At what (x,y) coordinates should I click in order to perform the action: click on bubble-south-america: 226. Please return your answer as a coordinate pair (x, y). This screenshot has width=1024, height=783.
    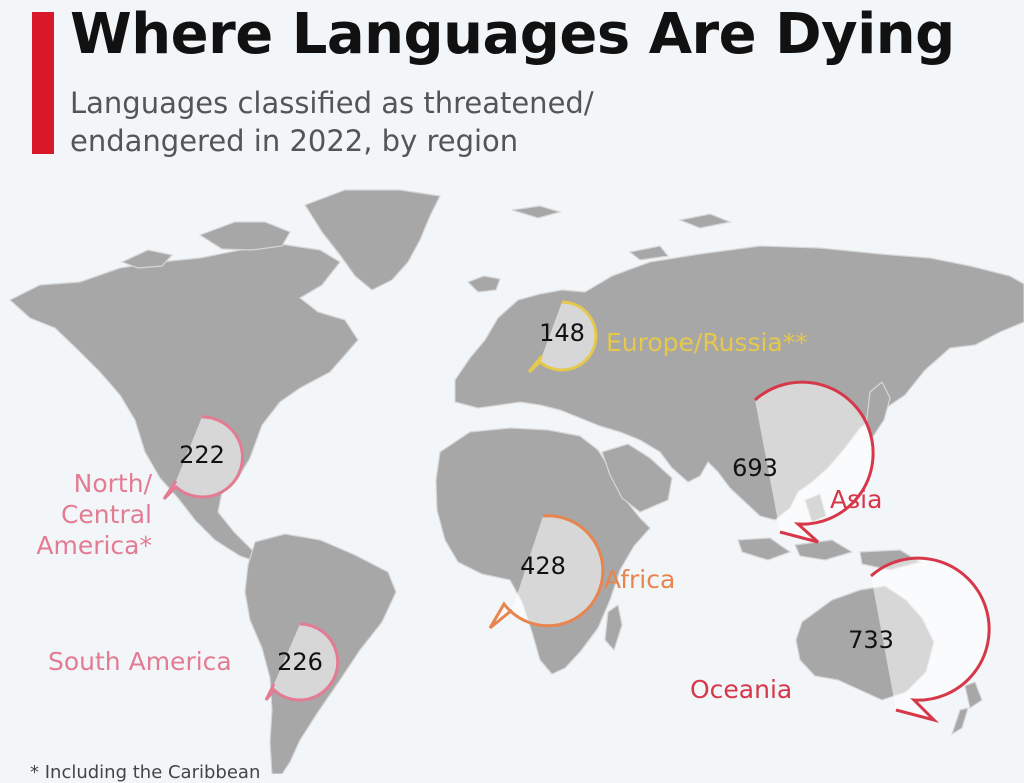
    Looking at the image, I should click on (300, 662).